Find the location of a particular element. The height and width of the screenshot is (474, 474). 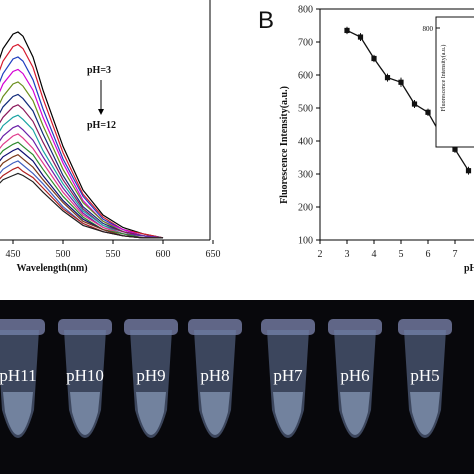

intensity-y-axis-label: Fluorescence Intensity(a.u.) is located at coordinates (284, 145).